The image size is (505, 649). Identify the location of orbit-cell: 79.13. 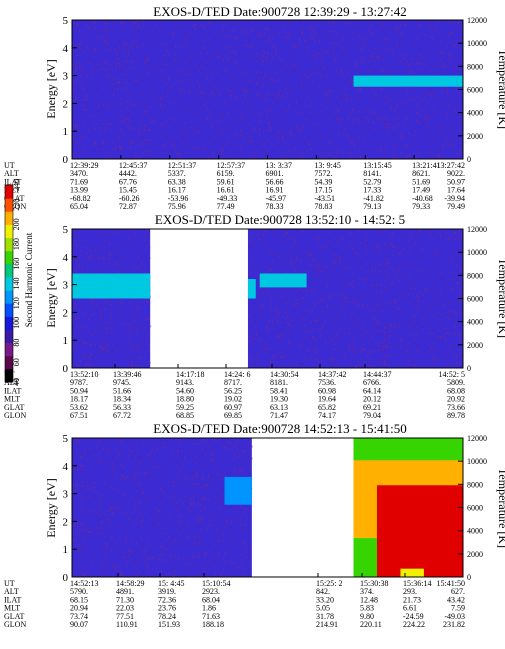
(372, 206).